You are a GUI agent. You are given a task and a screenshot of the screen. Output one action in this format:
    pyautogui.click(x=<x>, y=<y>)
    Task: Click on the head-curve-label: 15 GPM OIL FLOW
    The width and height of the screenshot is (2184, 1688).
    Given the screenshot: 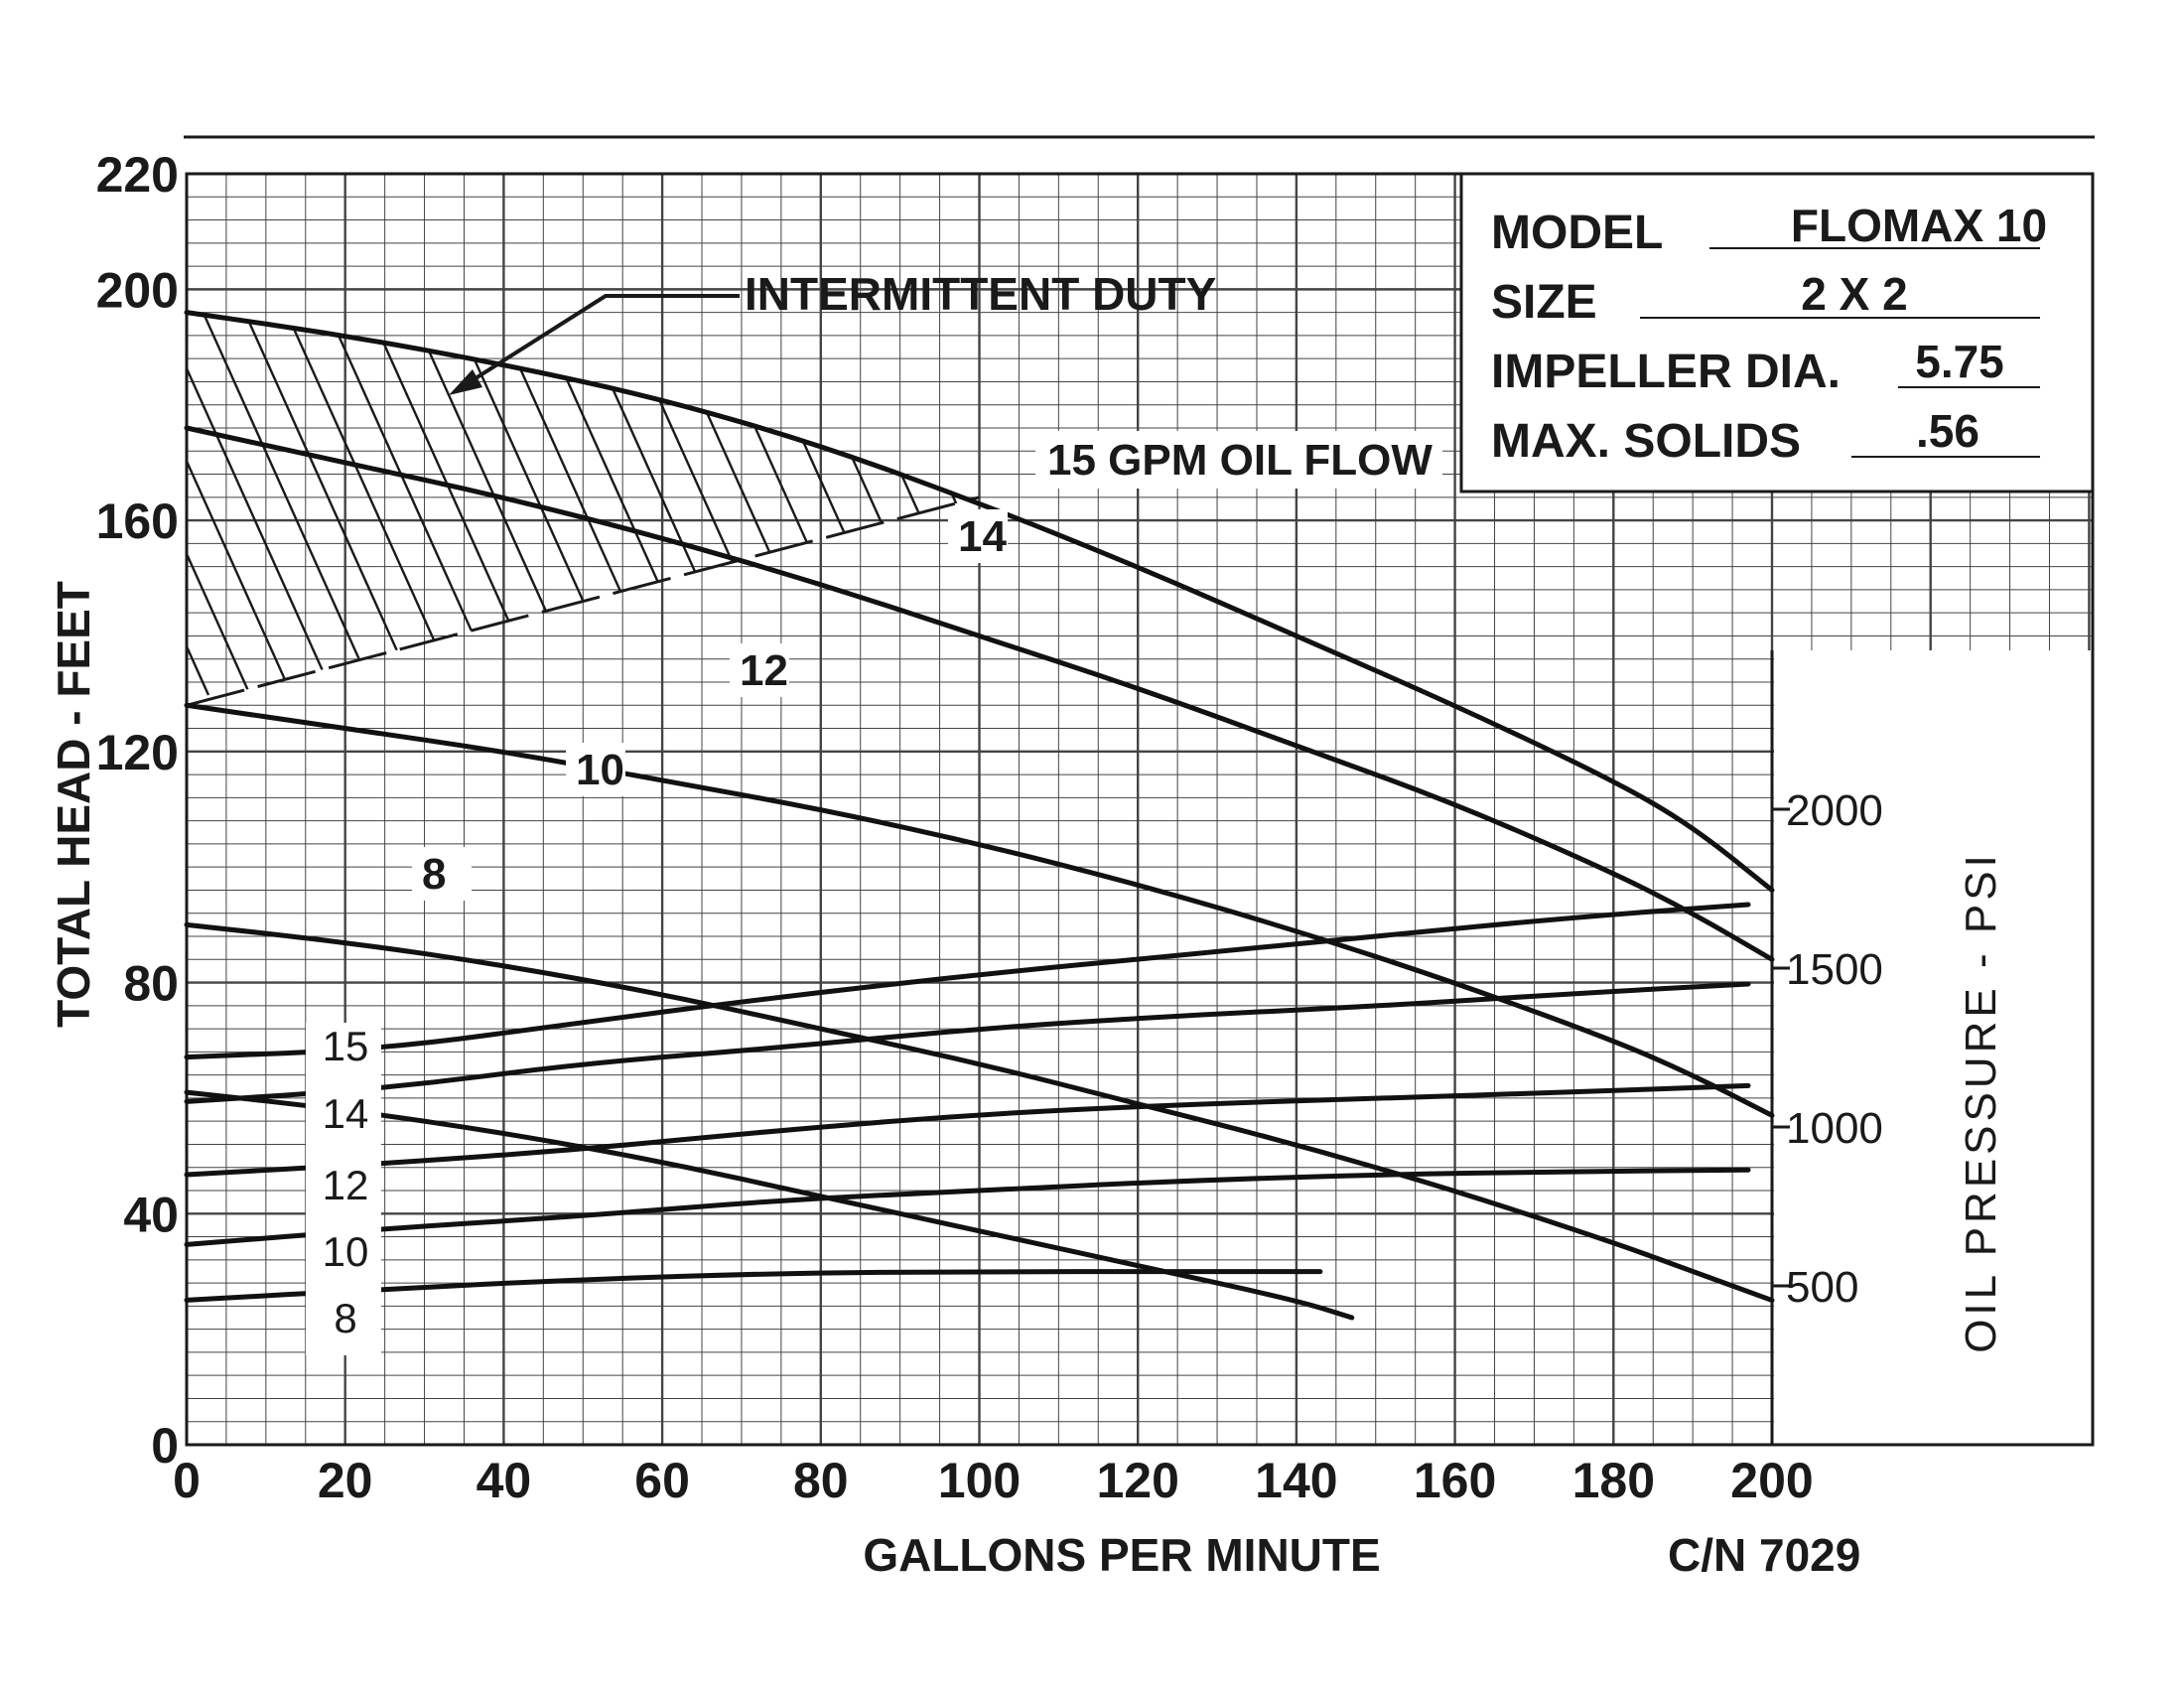 What is the action you would take?
    pyautogui.click(x=1240, y=460)
    